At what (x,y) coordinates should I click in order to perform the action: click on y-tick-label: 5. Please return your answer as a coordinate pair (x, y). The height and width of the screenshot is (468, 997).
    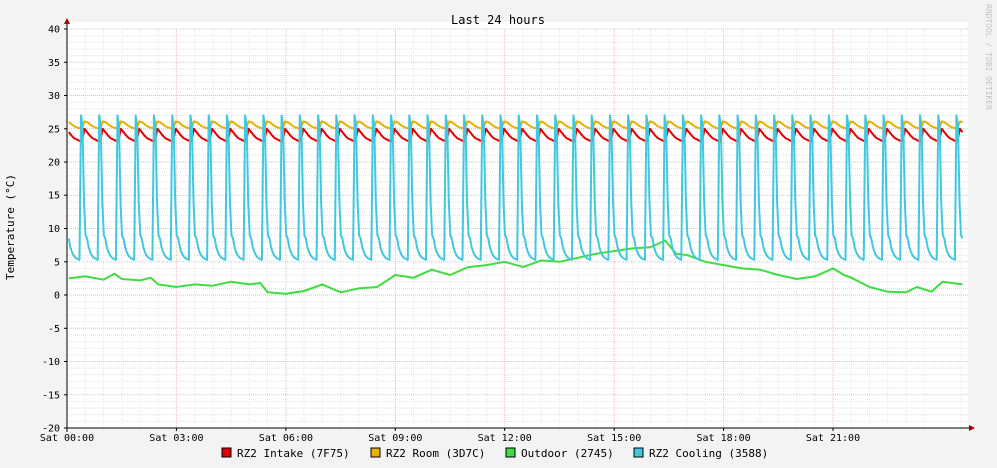
    Looking at the image, I should click on (57, 262).